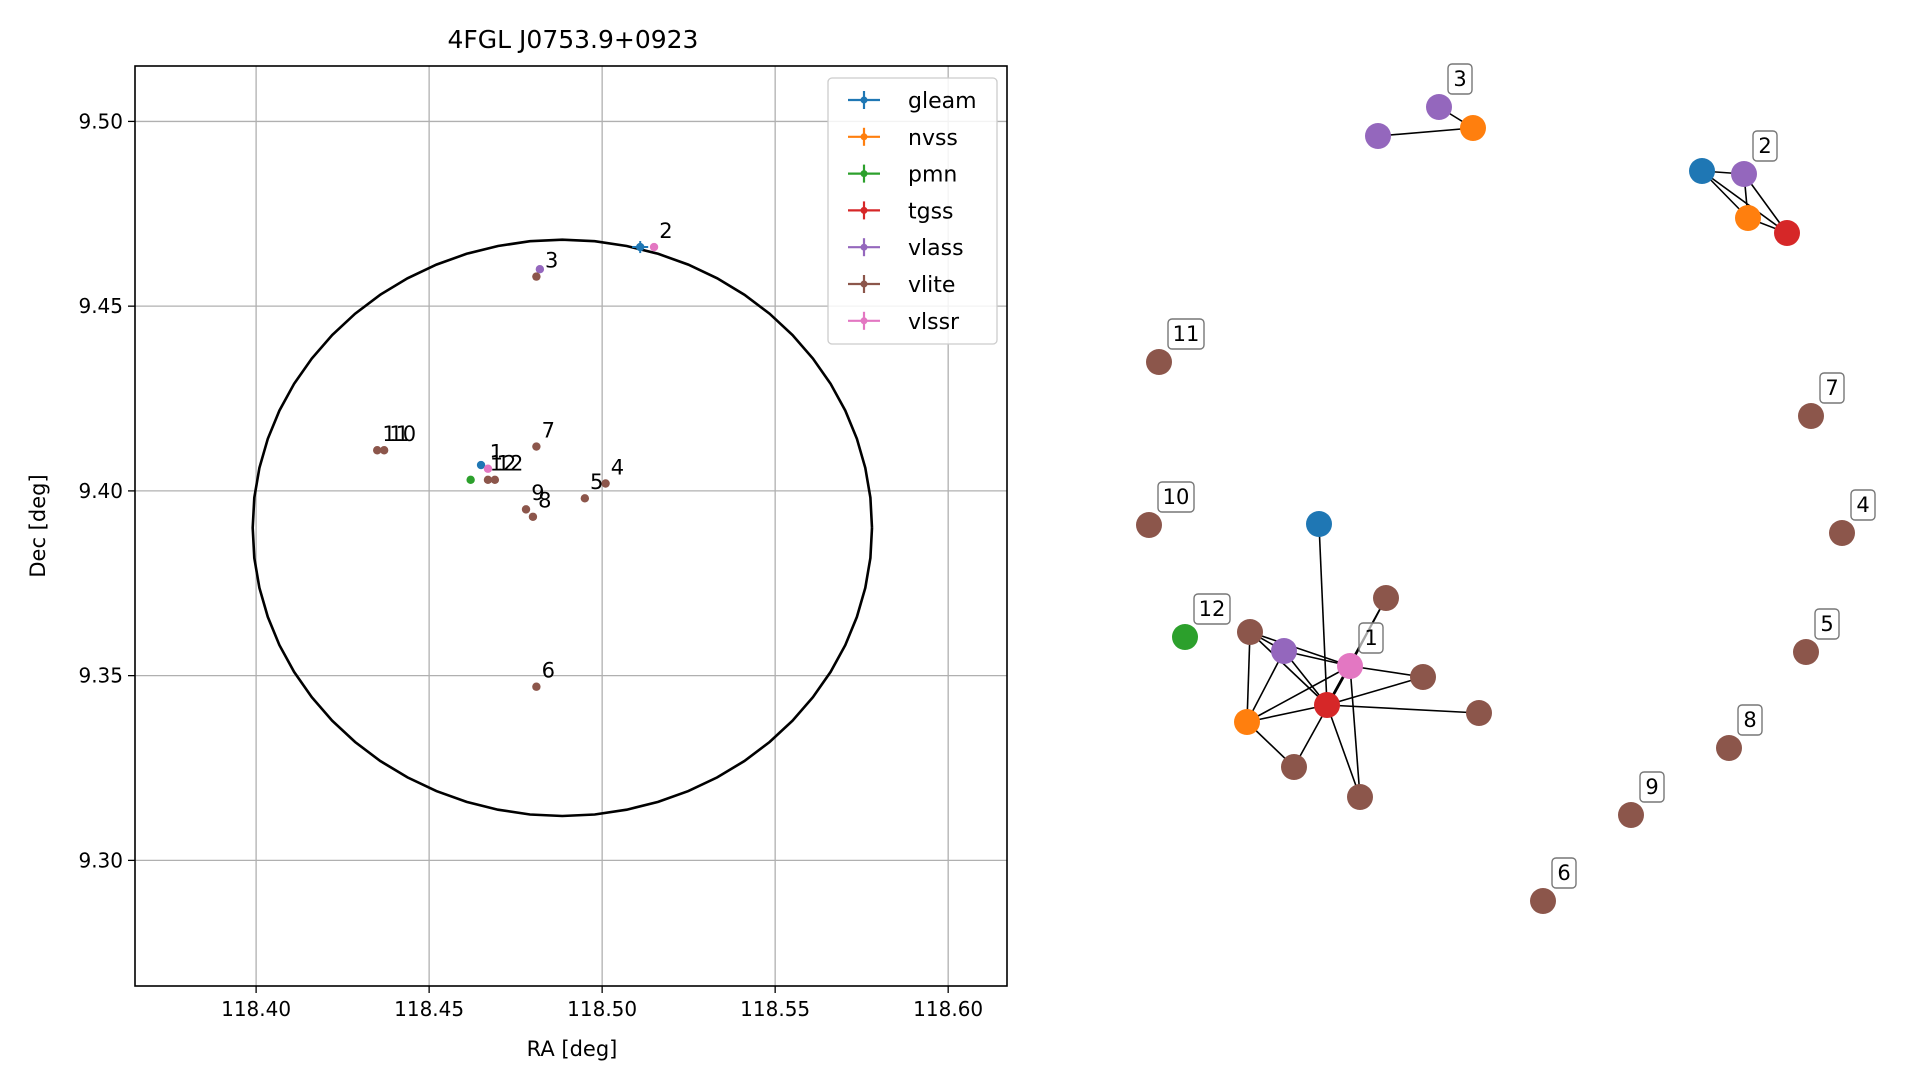  I want to click on legend-swatch-gleam, so click(864, 100).